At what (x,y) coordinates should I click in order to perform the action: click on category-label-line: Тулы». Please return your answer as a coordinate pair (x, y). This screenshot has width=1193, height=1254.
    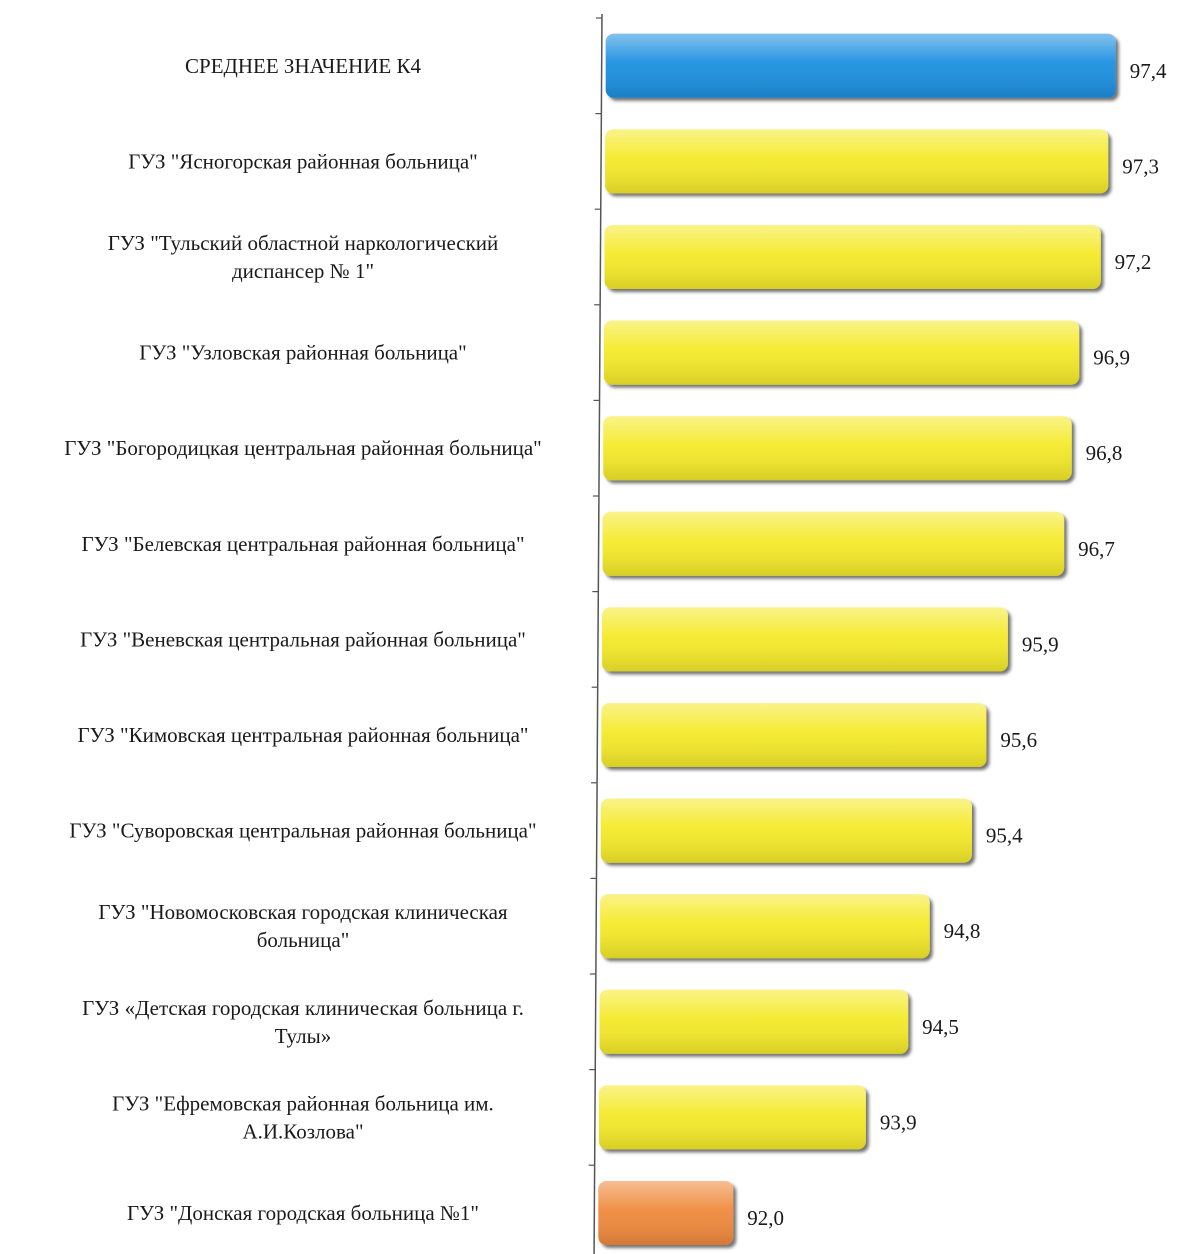
    Looking at the image, I should click on (303, 1036).